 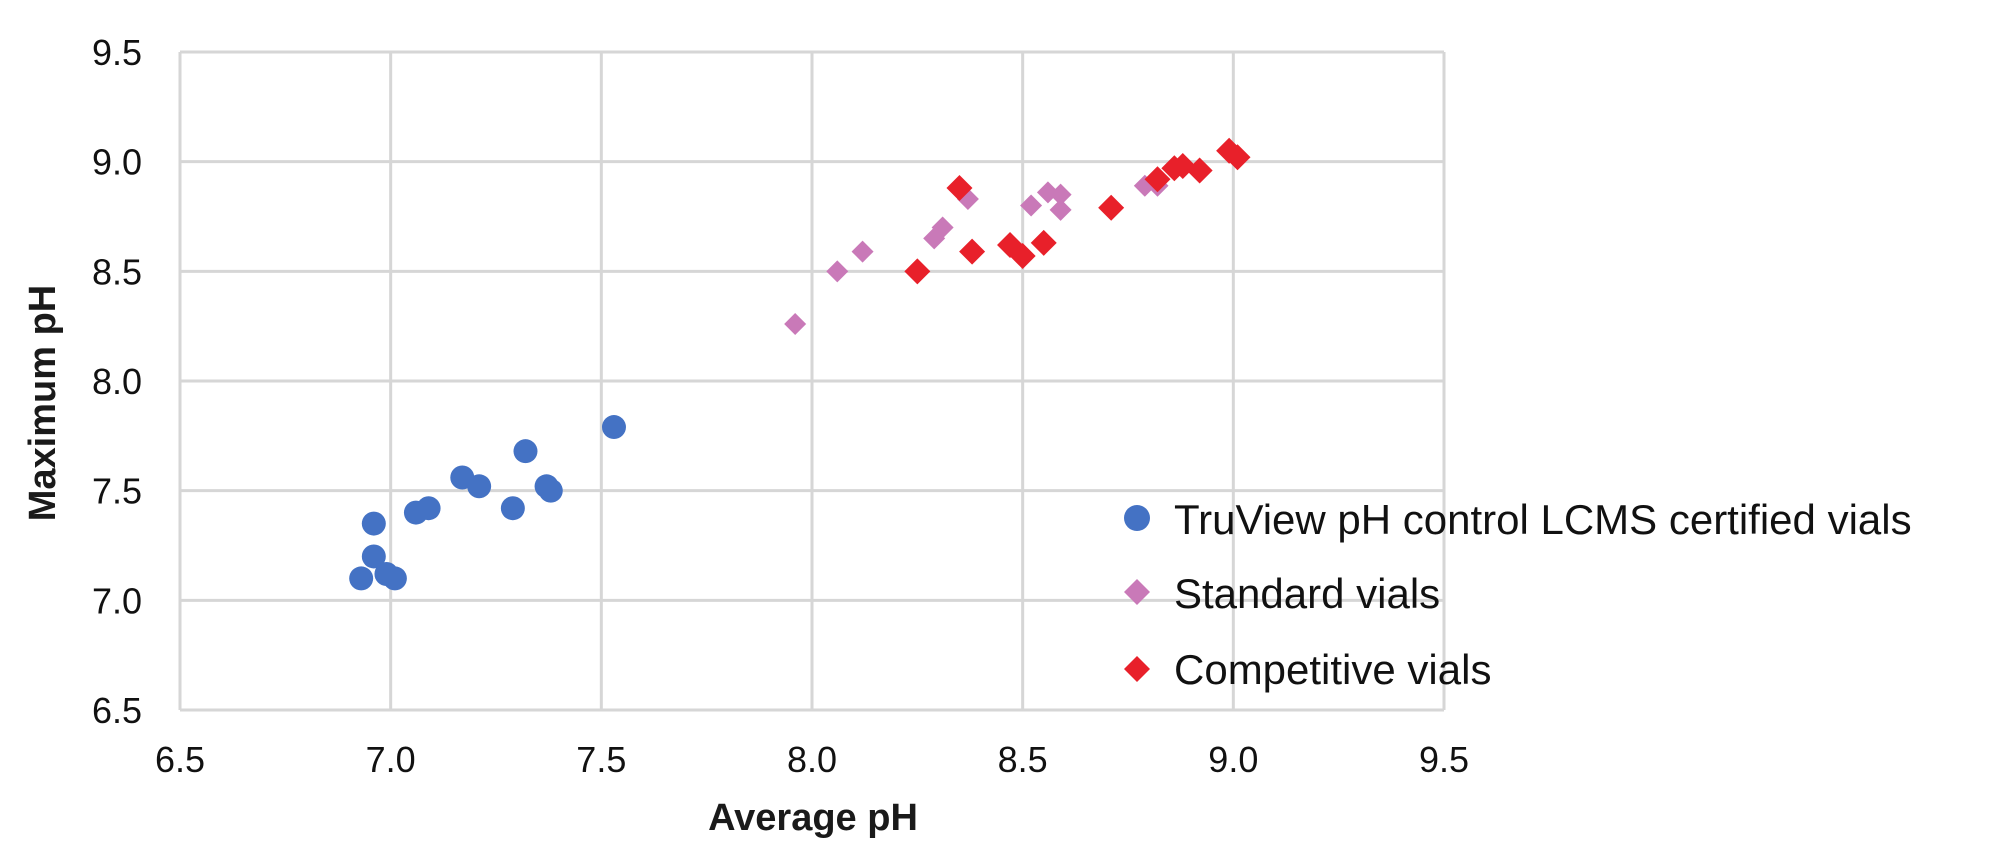 What do you see at coordinates (1543, 519) in the screenshot?
I see `legend-label-truview: TruView pH control LCMS certified vials` at bounding box center [1543, 519].